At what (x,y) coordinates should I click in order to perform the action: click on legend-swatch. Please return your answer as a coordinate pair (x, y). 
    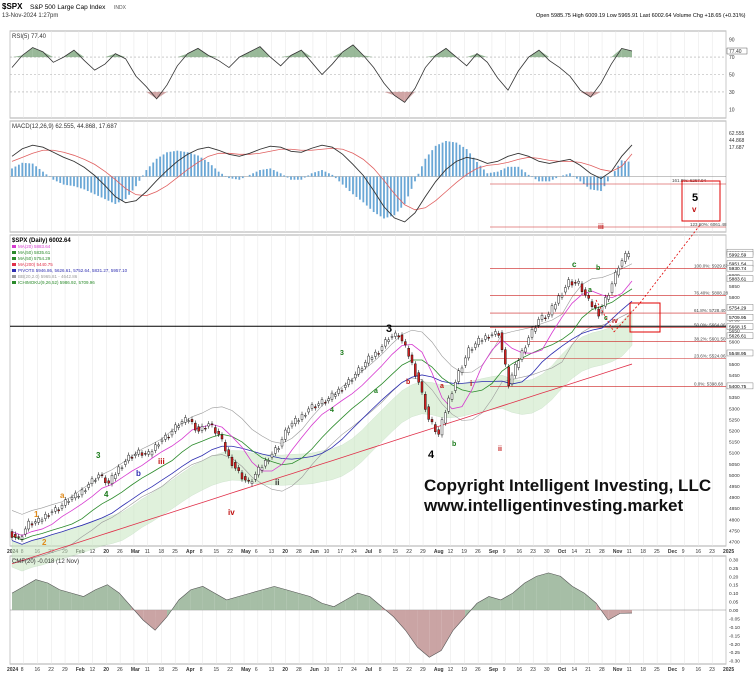
    Looking at the image, I should click on (14, 246).